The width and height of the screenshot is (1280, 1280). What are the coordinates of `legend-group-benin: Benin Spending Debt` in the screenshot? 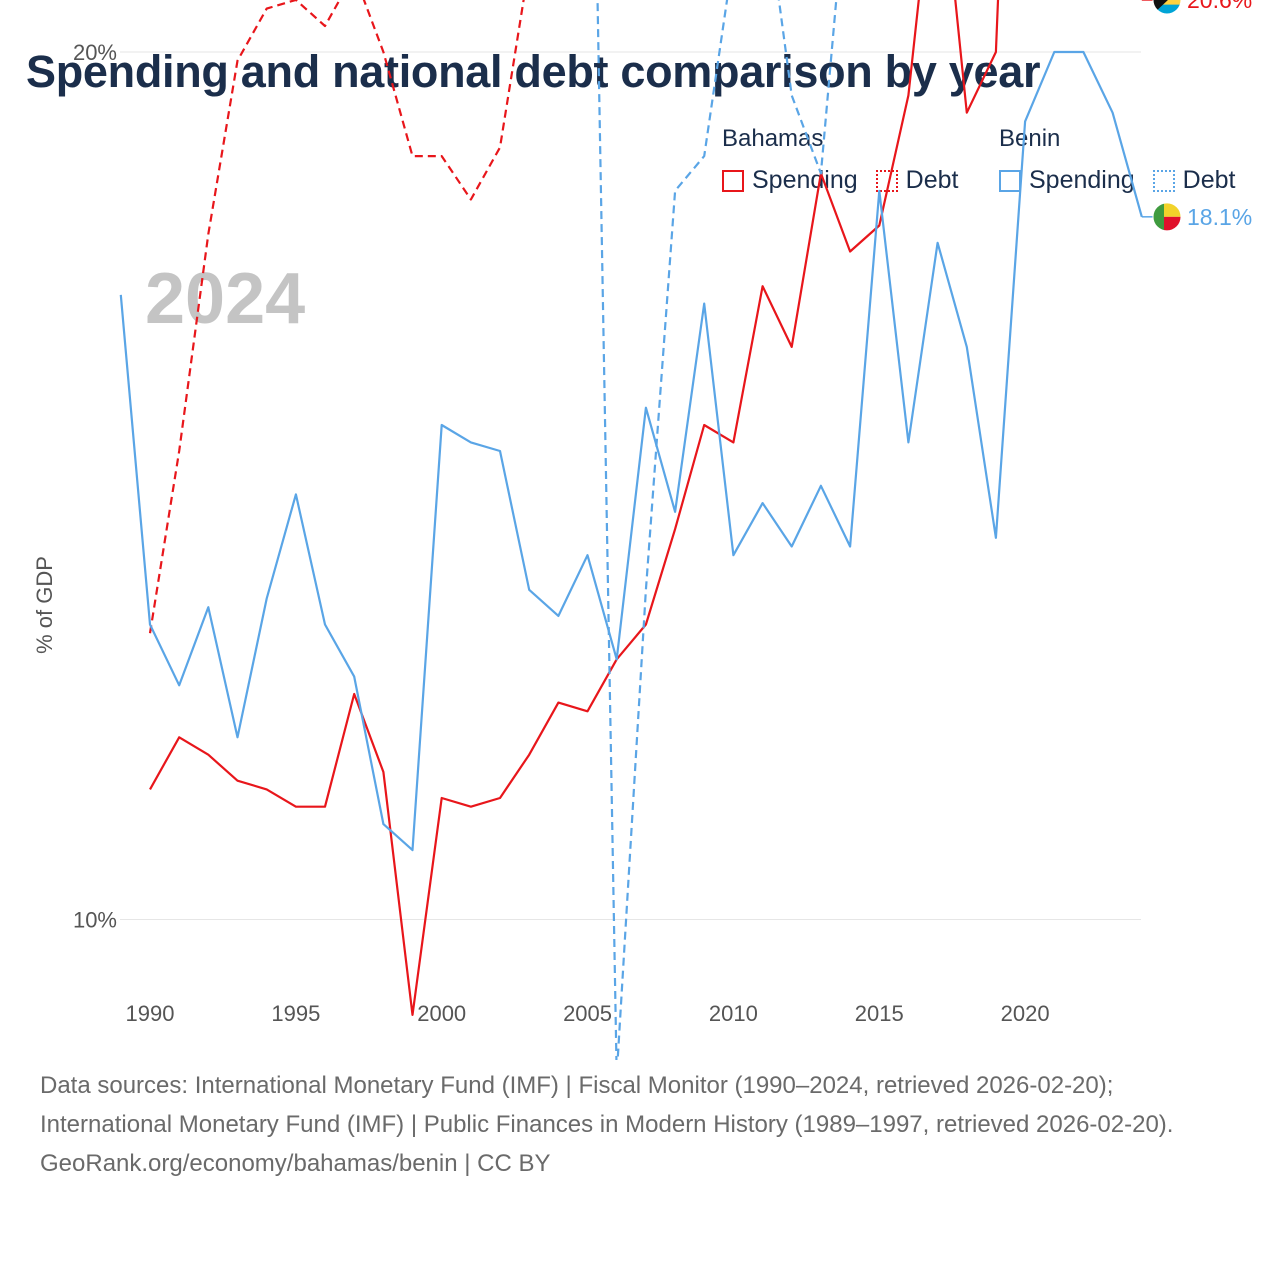 It's located at (1117, 159).